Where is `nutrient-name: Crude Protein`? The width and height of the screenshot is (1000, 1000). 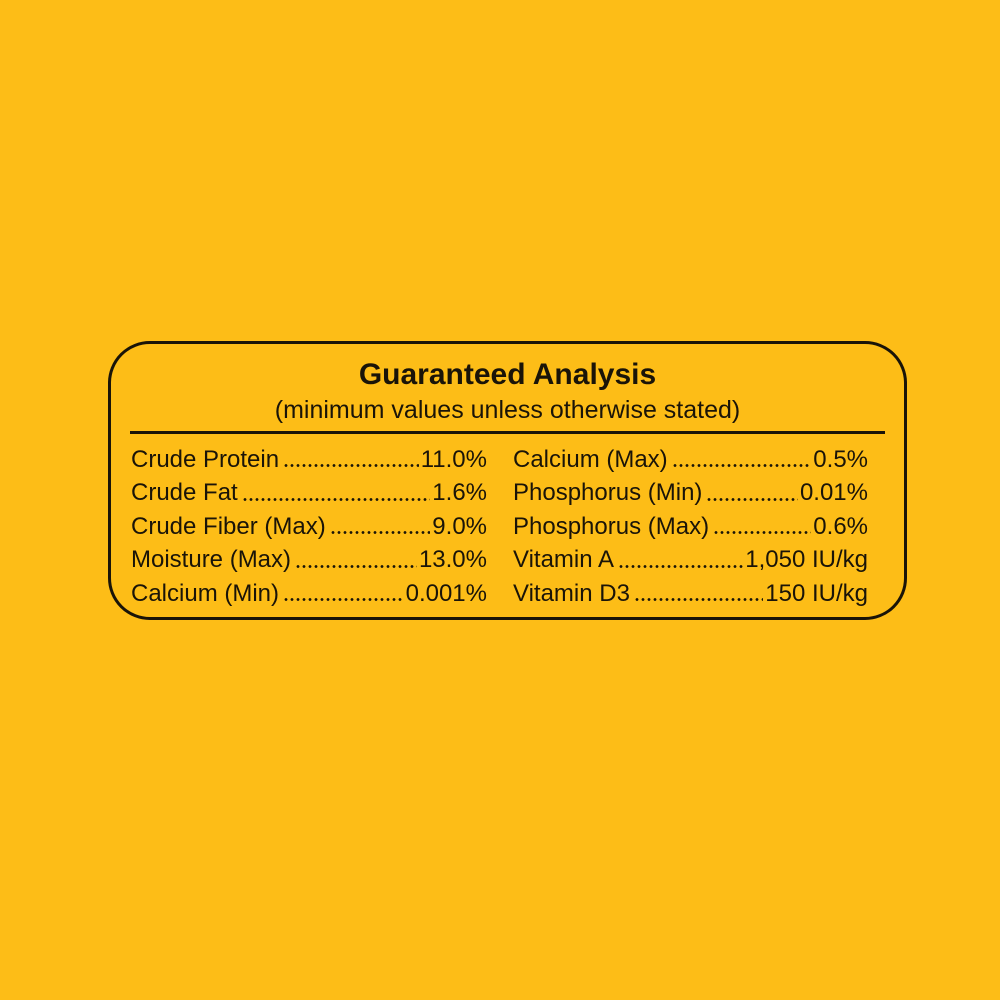
nutrient-name: Crude Protein is located at coordinates (205, 459).